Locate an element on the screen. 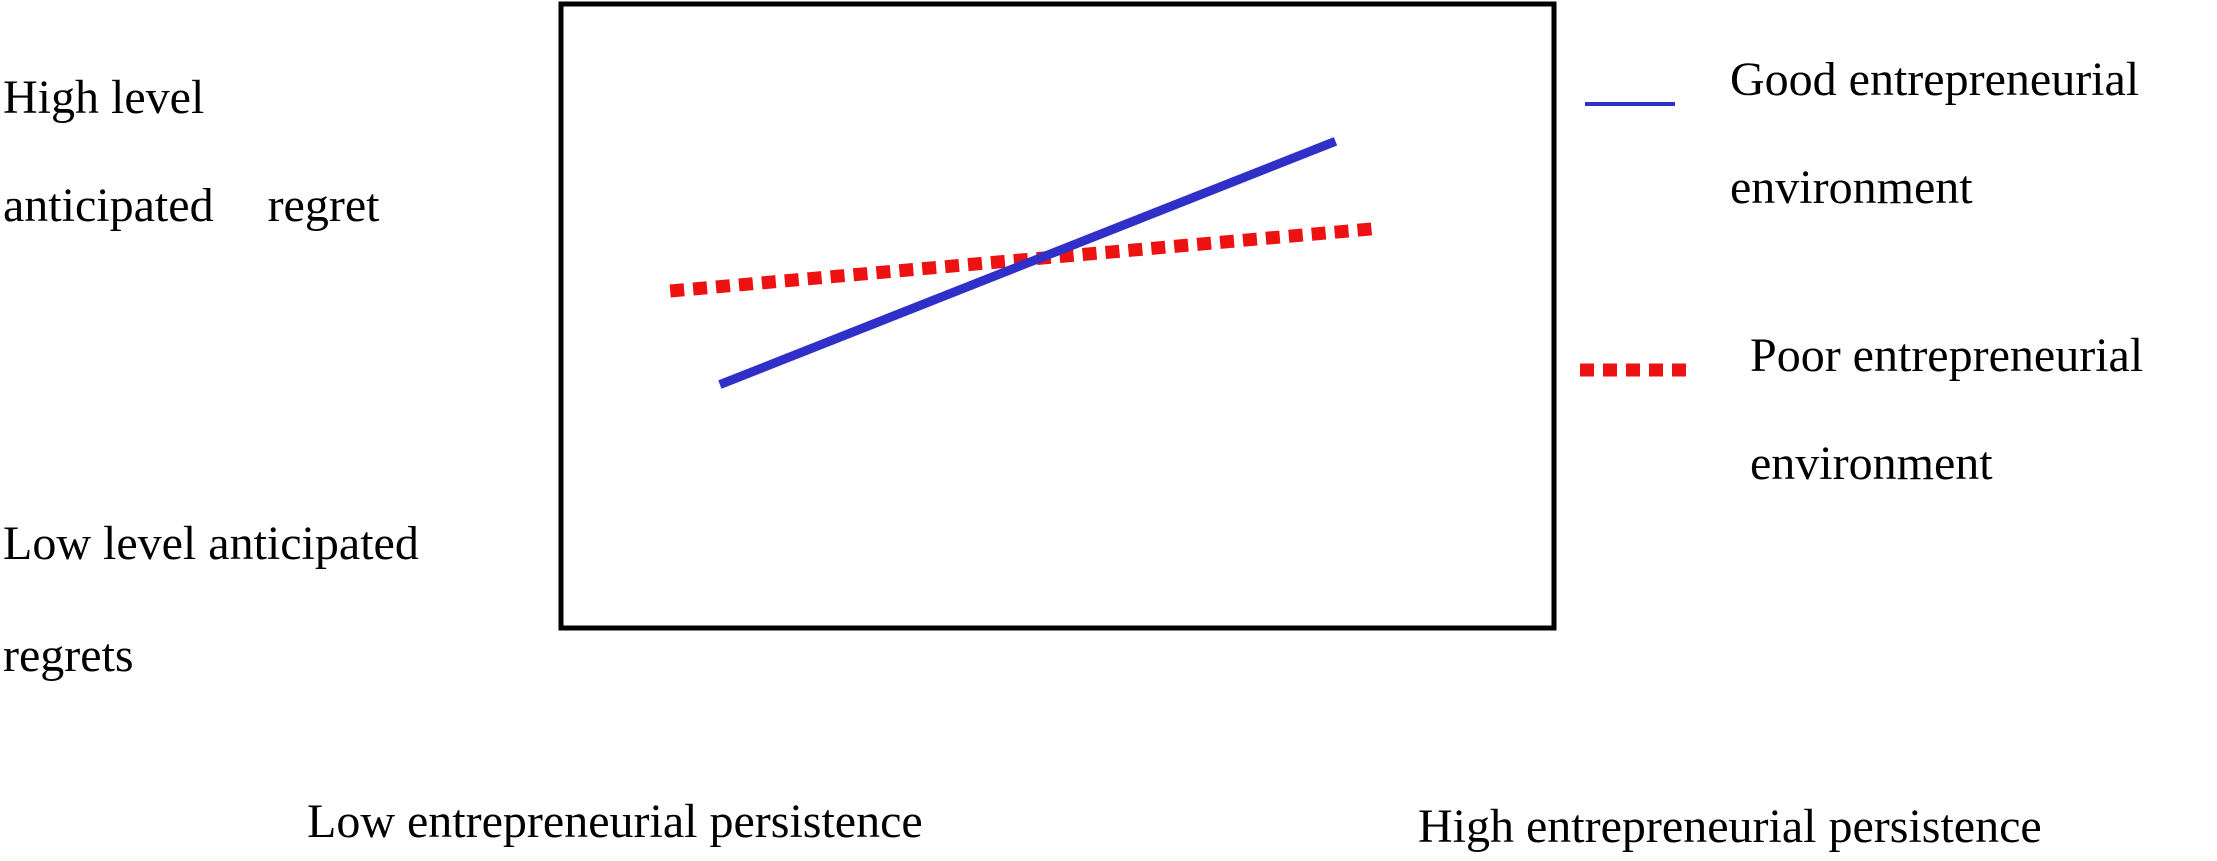 The height and width of the screenshot is (861, 2217). series-line-good is located at coordinates (1028, 263).